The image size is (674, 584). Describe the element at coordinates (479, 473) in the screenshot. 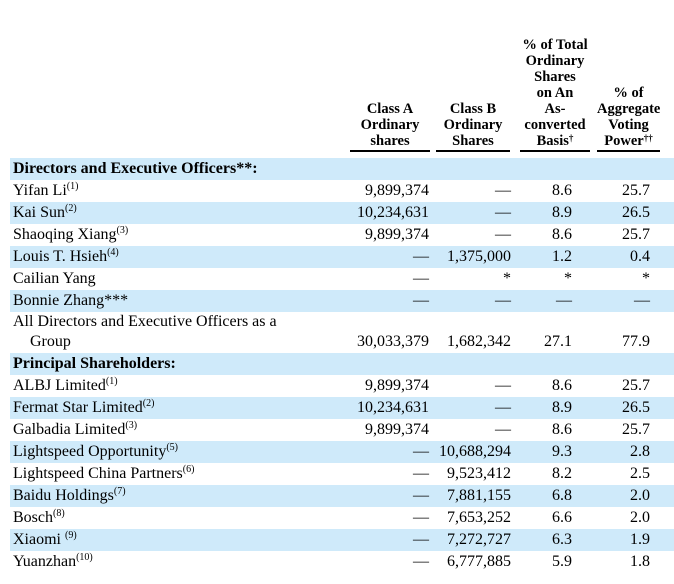

I see `class-b-shares-value: 9,523,412` at that location.